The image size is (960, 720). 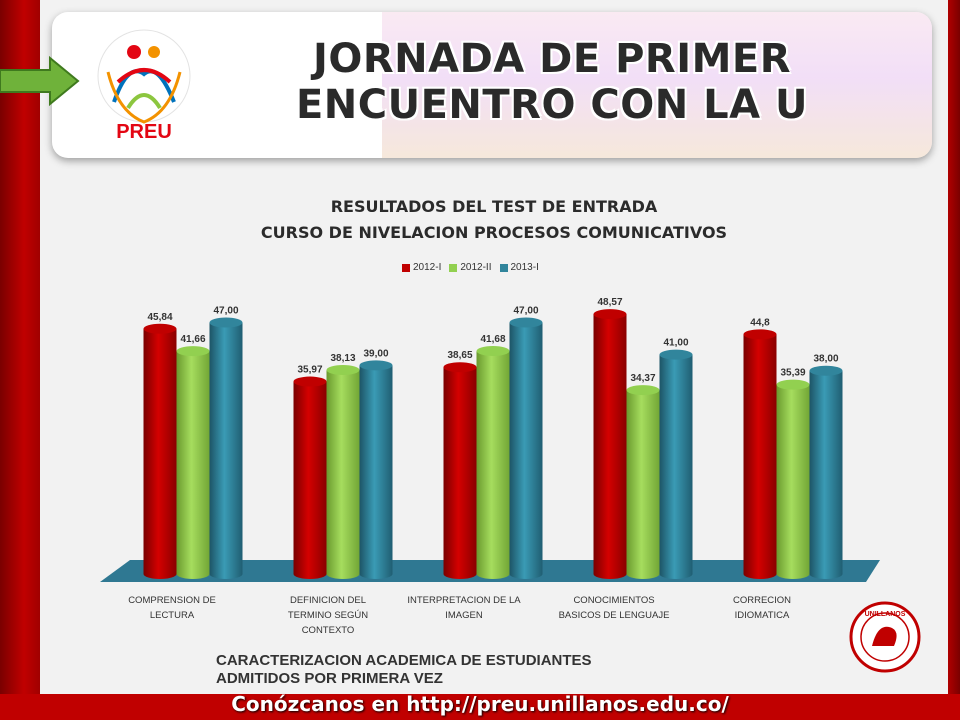 What do you see at coordinates (762, 608) in the screenshot?
I see `x-tick-label-5: CORRECION IDIOMATICA` at bounding box center [762, 608].